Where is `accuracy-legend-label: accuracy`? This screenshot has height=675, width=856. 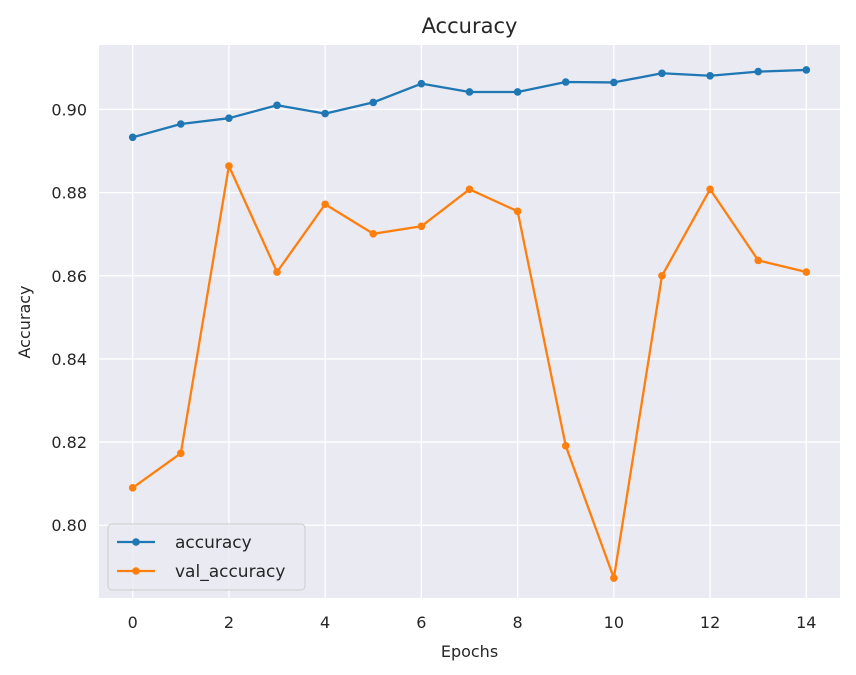
accuracy-legend-label: accuracy is located at coordinates (213, 543).